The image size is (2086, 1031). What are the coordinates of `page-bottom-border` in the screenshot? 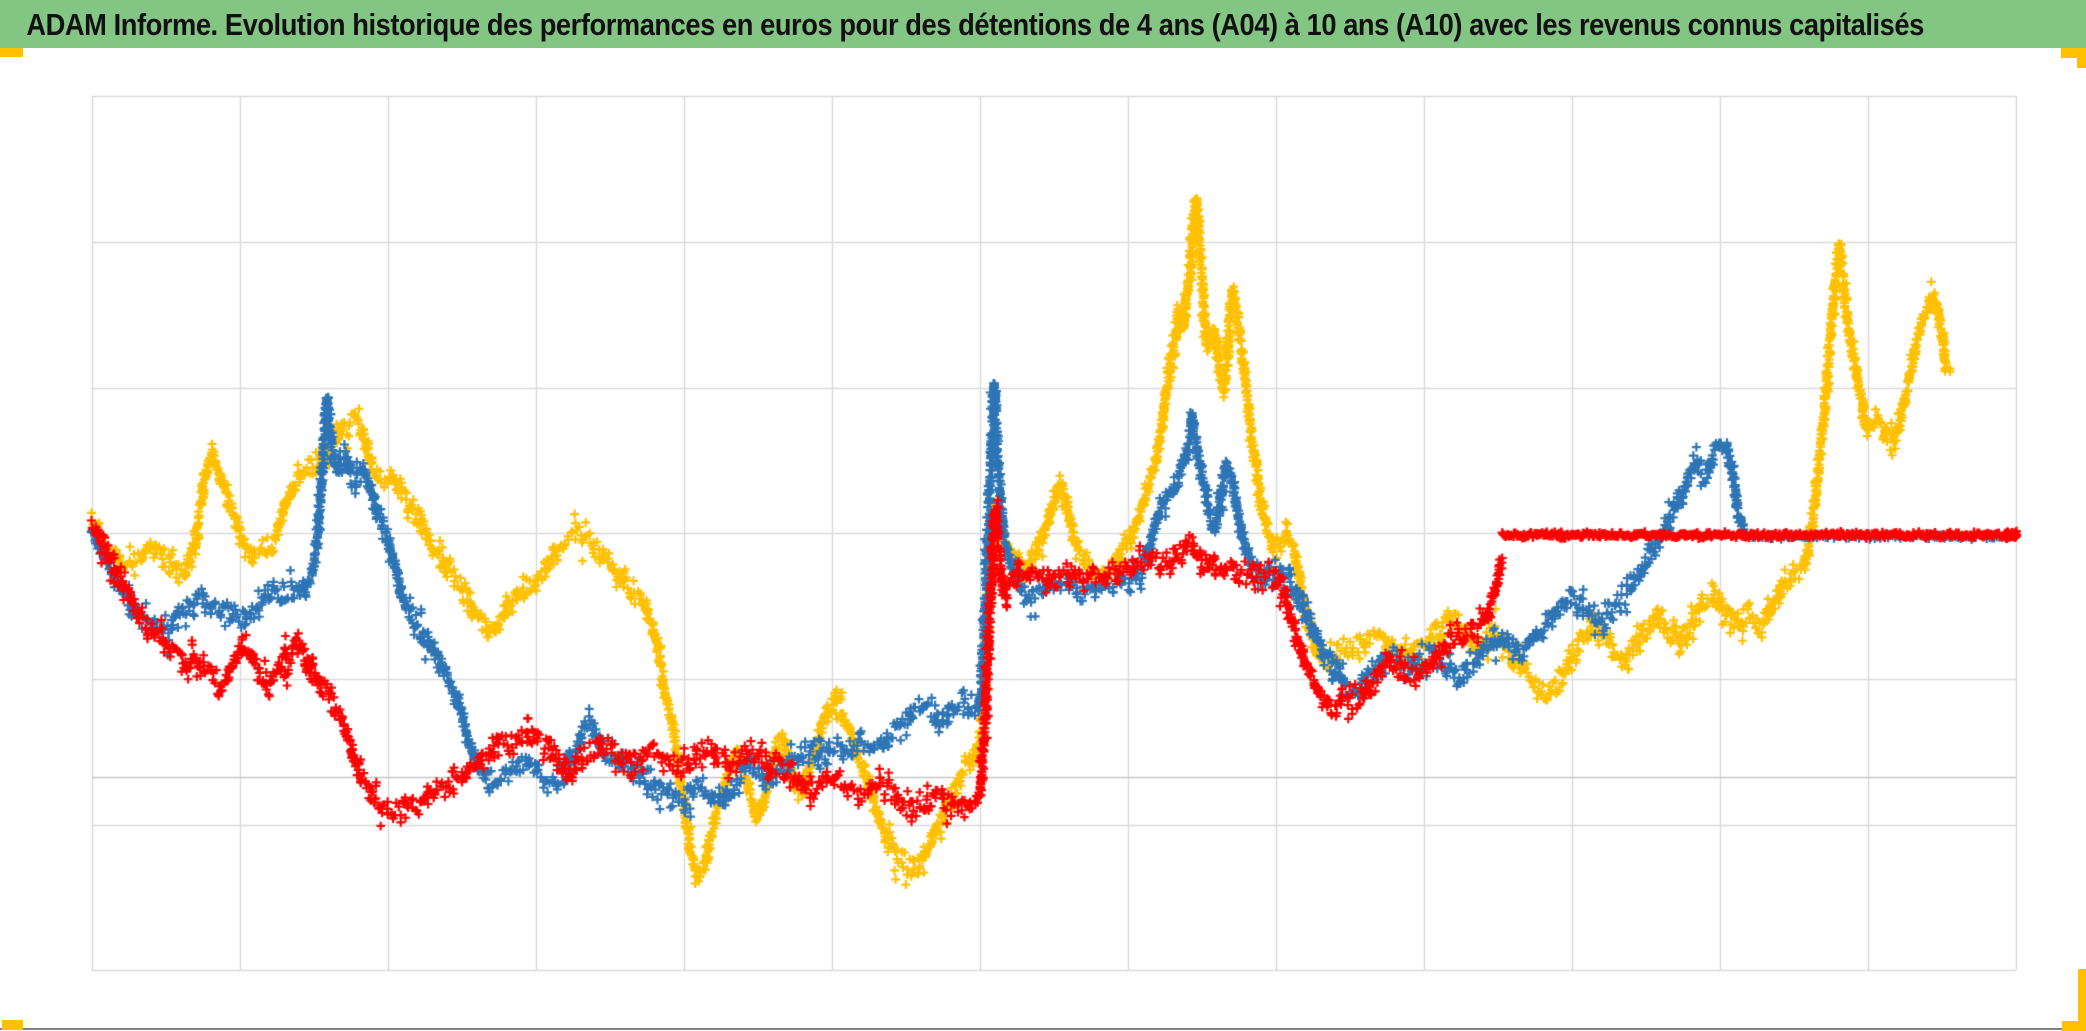 It's located at (1031, 1029).